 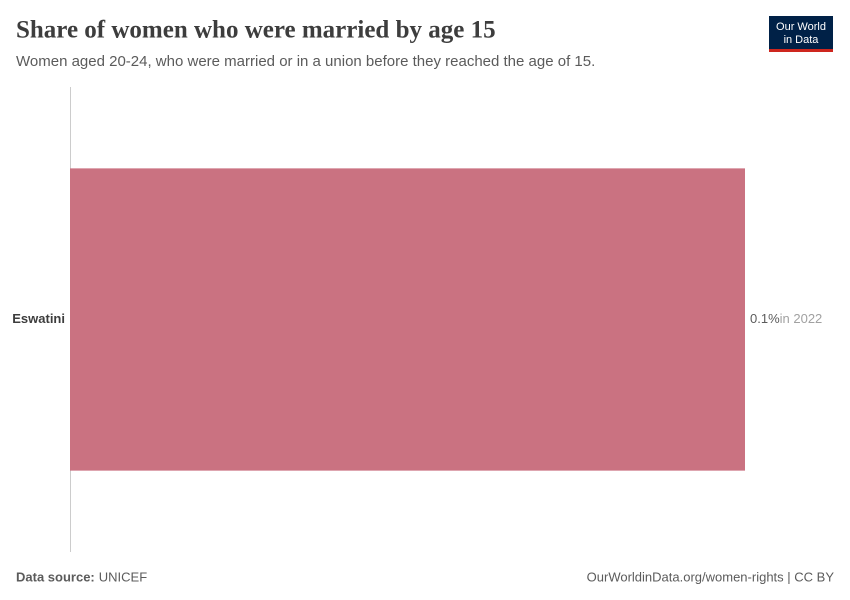 What do you see at coordinates (801, 27) in the screenshot?
I see `logo-text: Our World` at bounding box center [801, 27].